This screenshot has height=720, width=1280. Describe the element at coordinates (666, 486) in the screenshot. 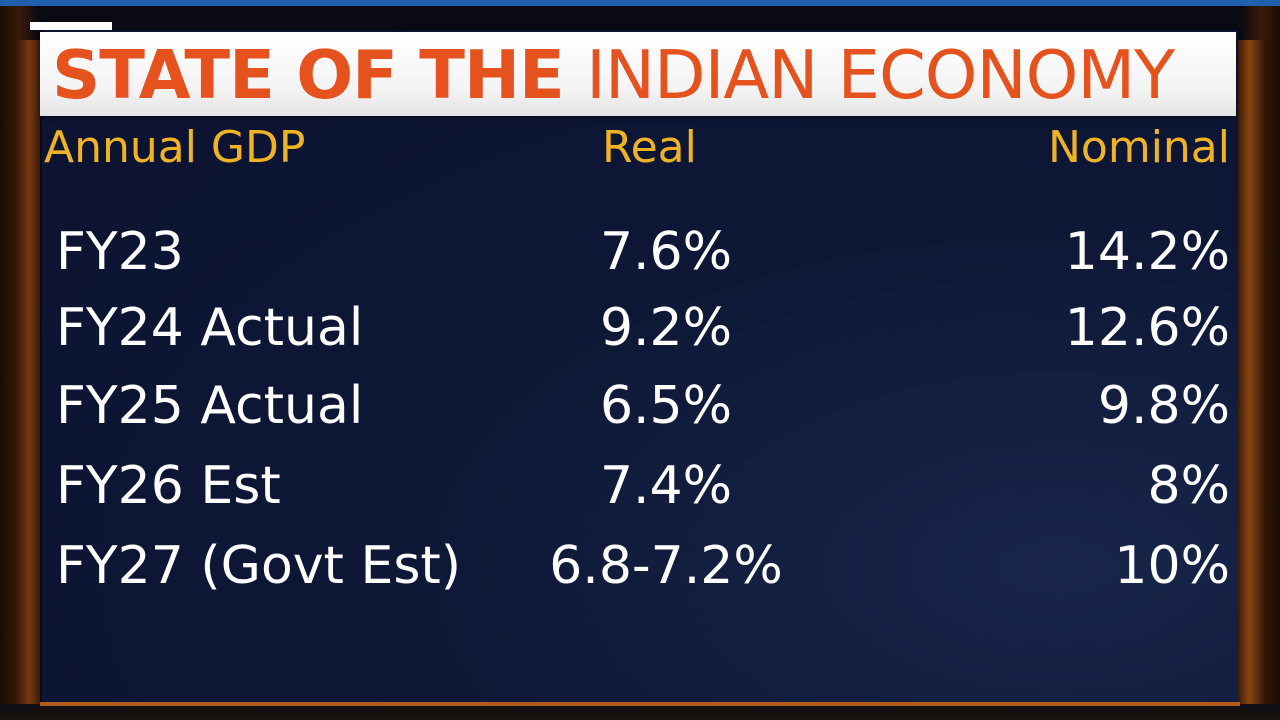

I see `real-gdp-value: 7.4%` at that location.